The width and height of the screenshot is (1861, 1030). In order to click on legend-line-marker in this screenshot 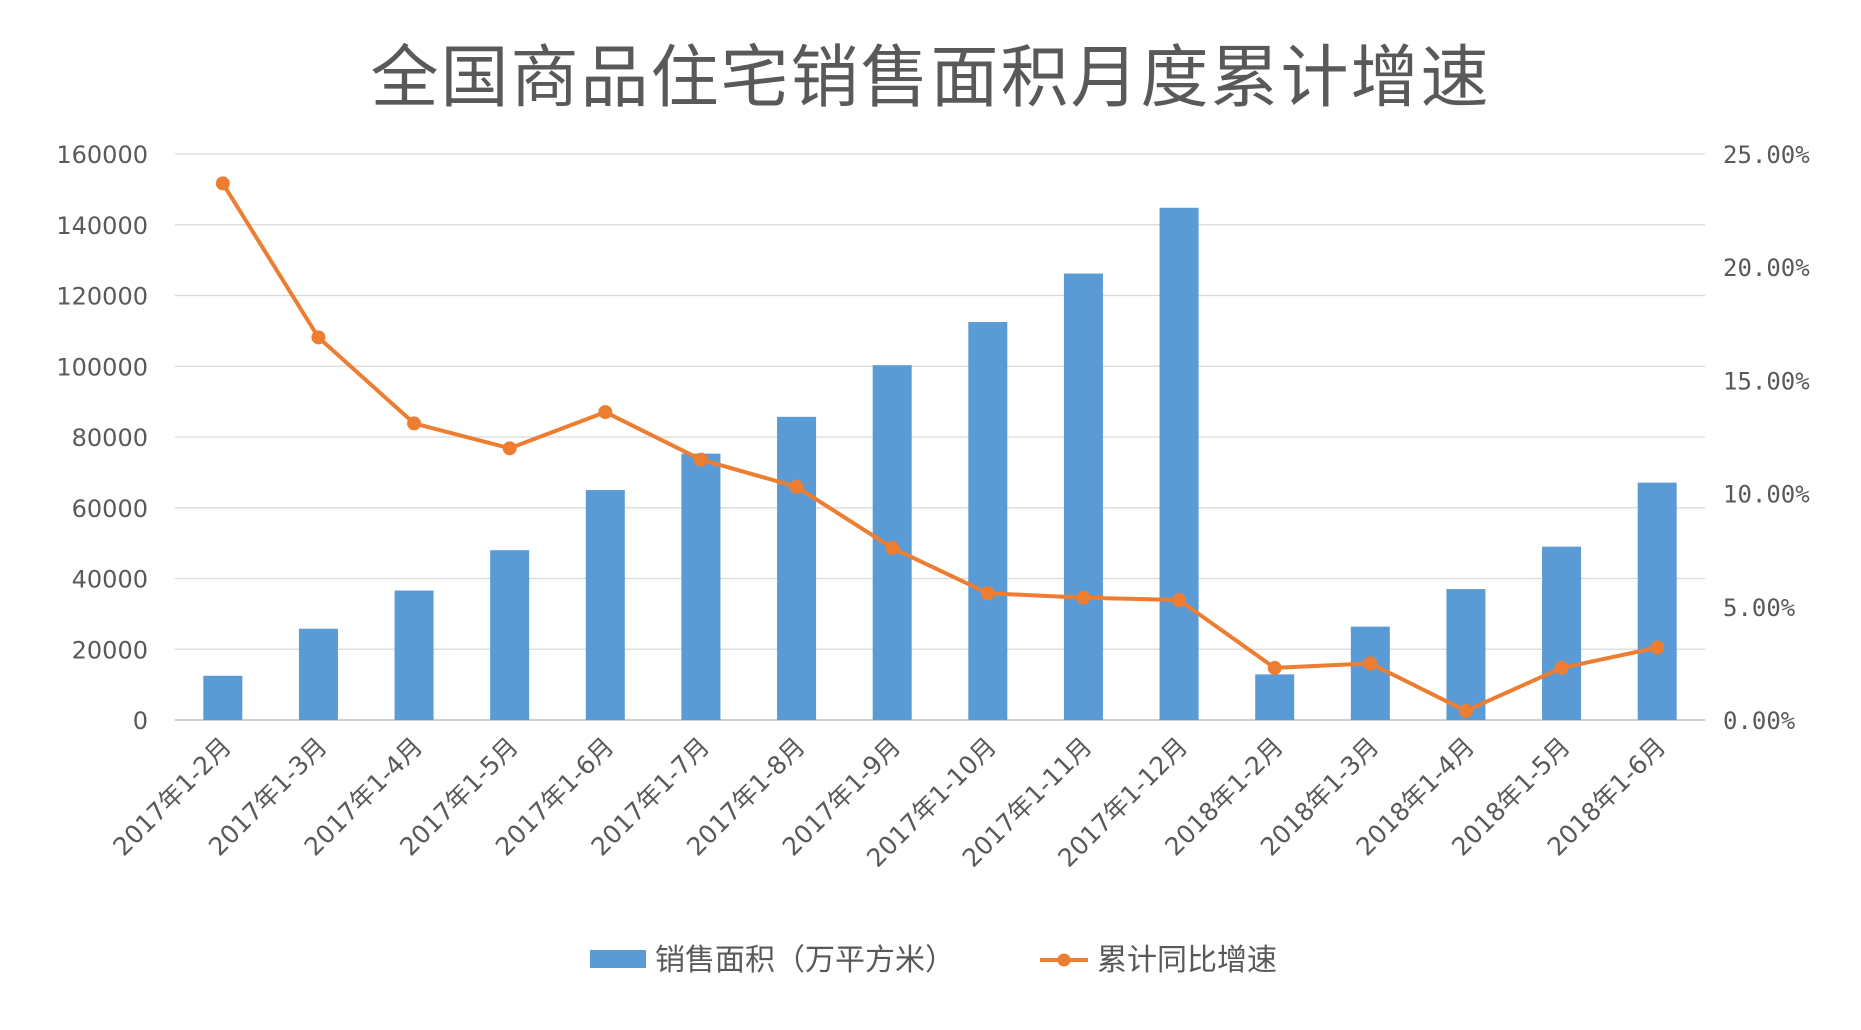, I will do `click(1064, 960)`.